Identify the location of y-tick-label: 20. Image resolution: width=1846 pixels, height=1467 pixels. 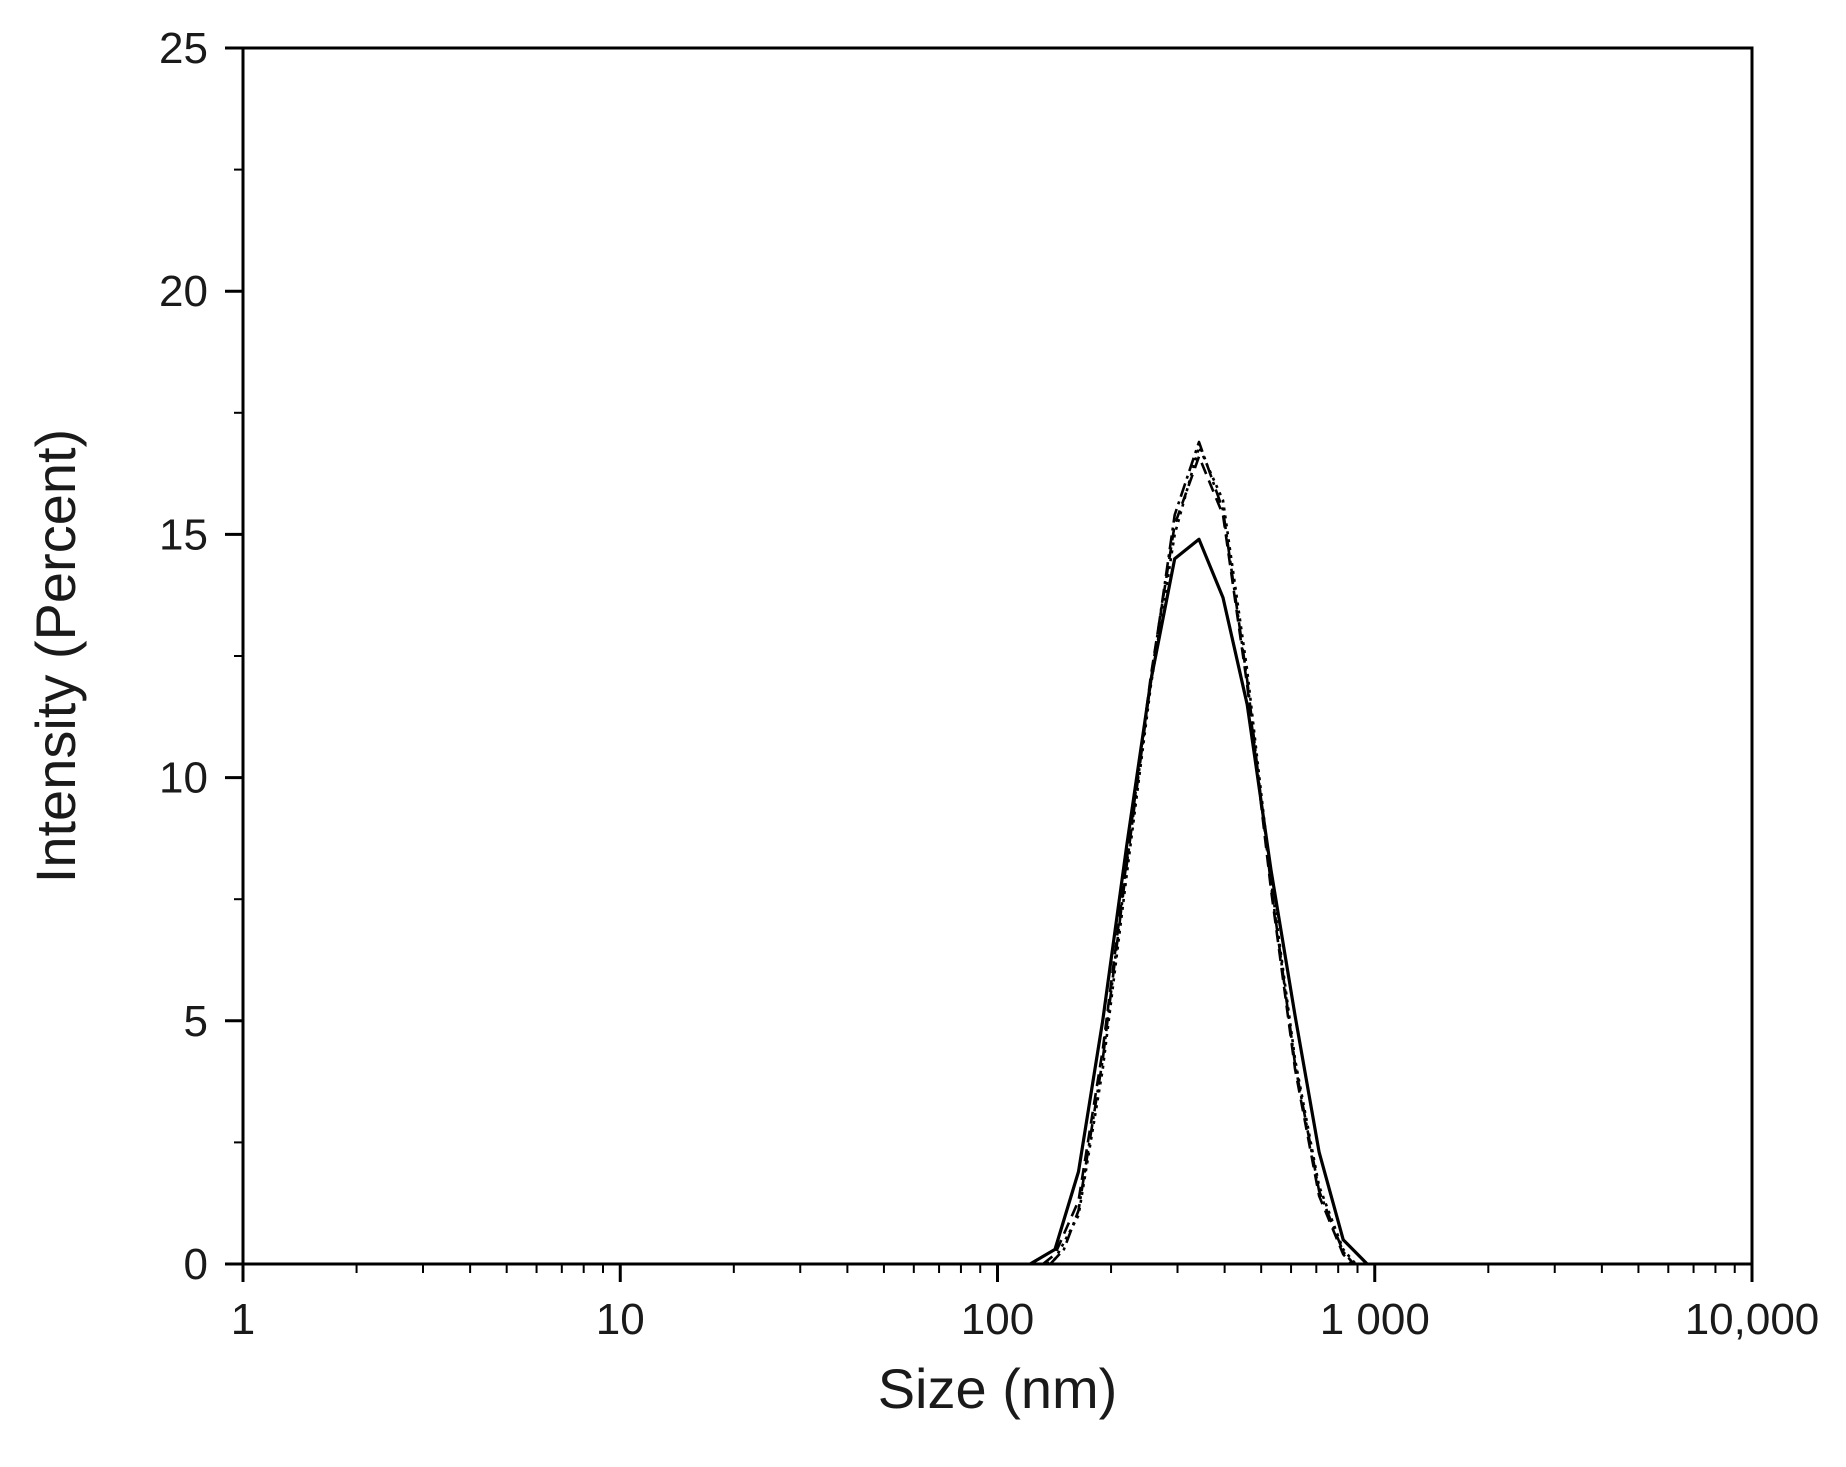
(183, 291).